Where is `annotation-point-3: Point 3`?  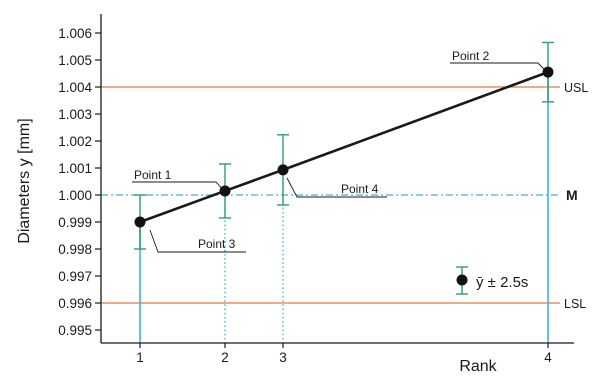 annotation-point-3: Point 3 is located at coordinates (197, 241).